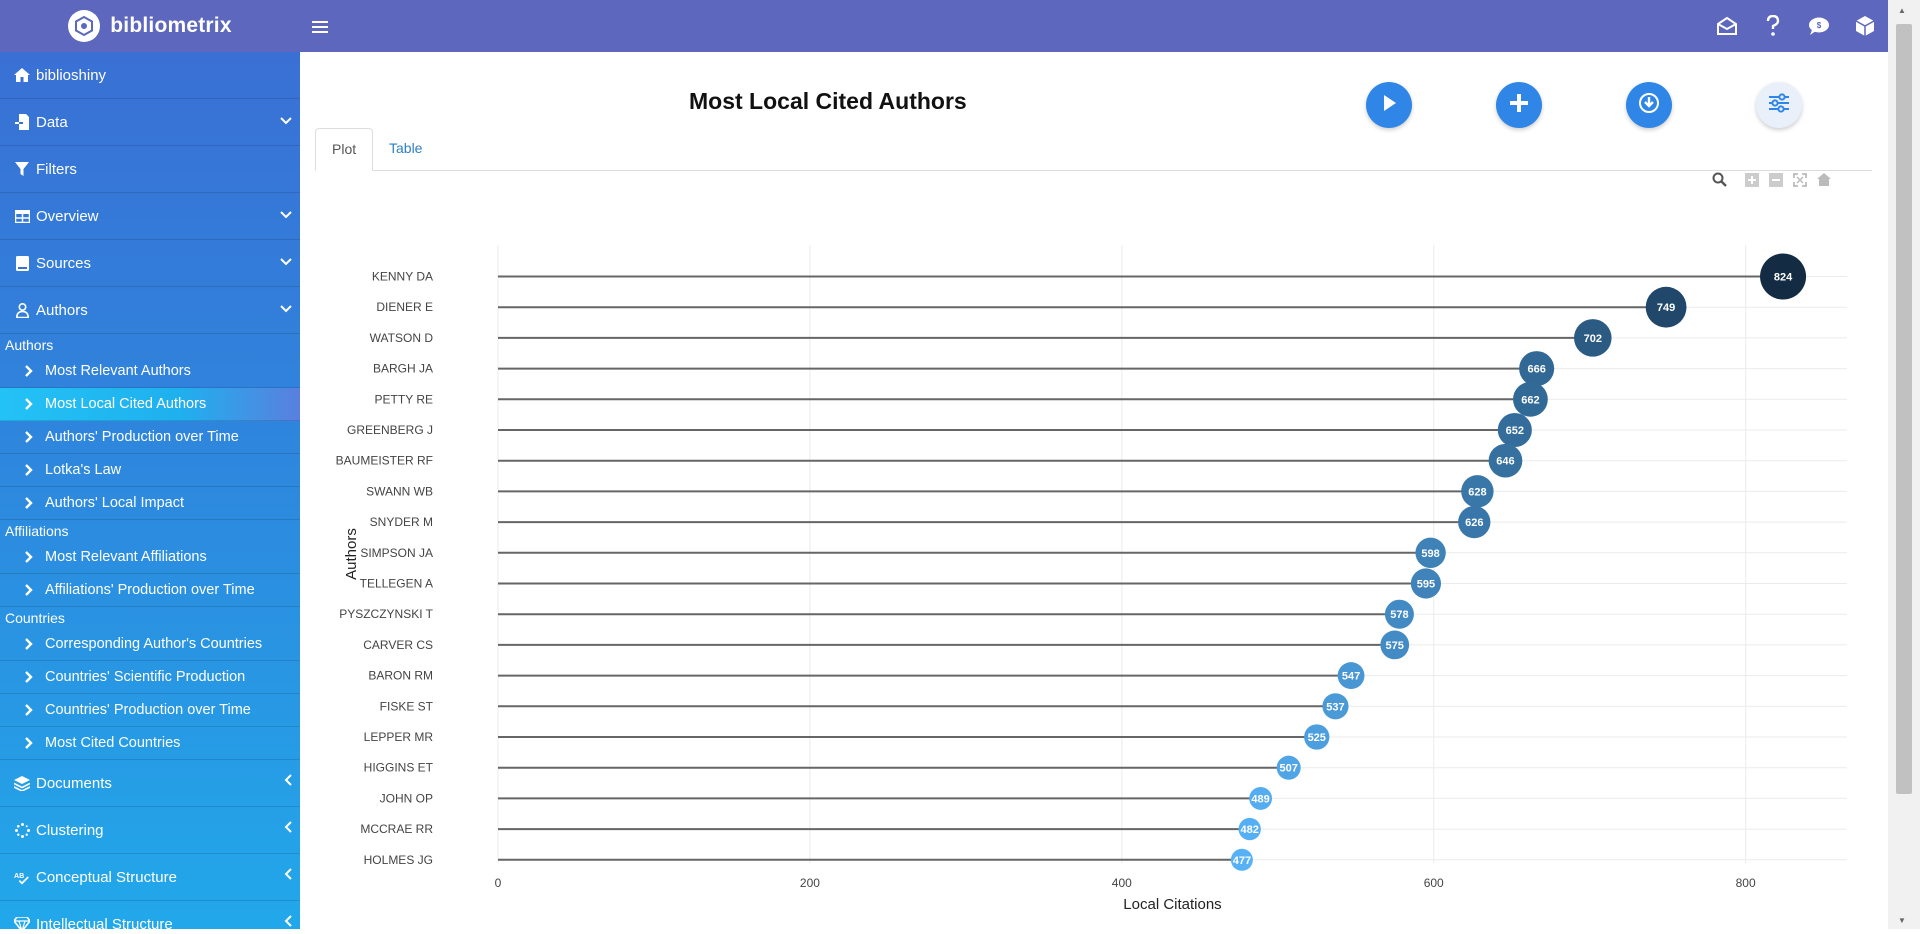 Image resolution: width=1920 pixels, height=934 pixels. I want to click on data-label: 595, so click(1426, 585).